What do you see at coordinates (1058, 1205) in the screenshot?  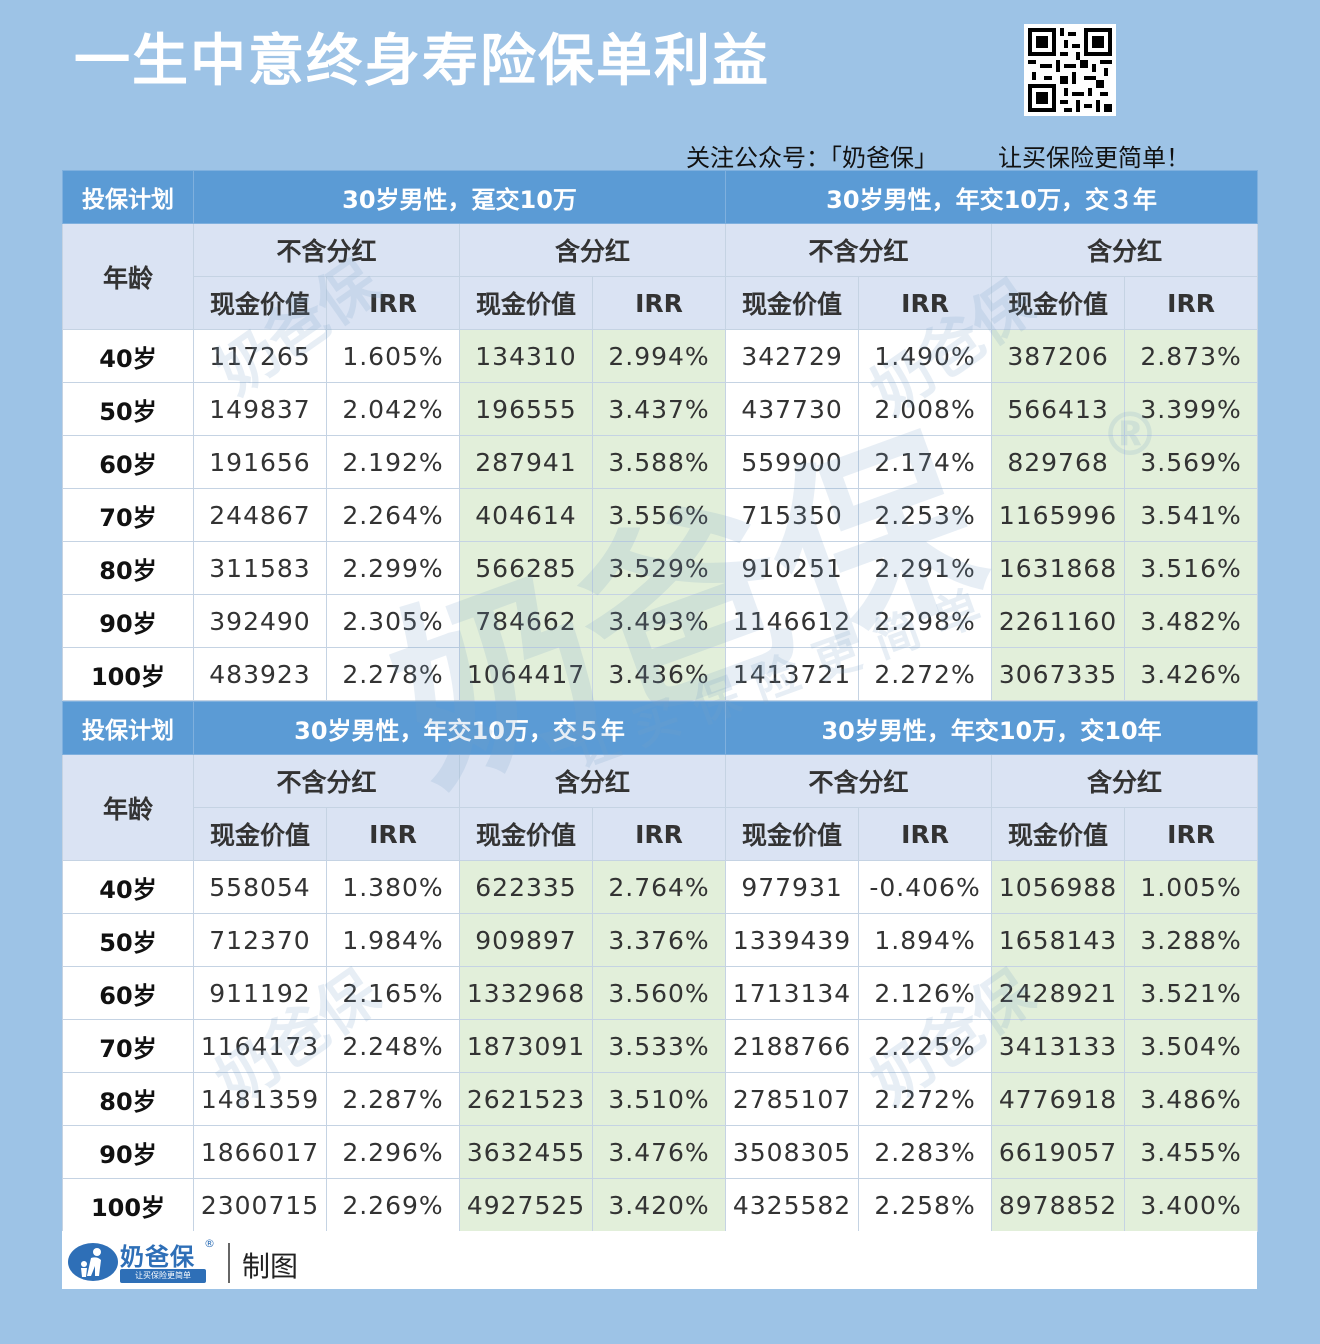 I see `cash-value-cell: 8978852` at bounding box center [1058, 1205].